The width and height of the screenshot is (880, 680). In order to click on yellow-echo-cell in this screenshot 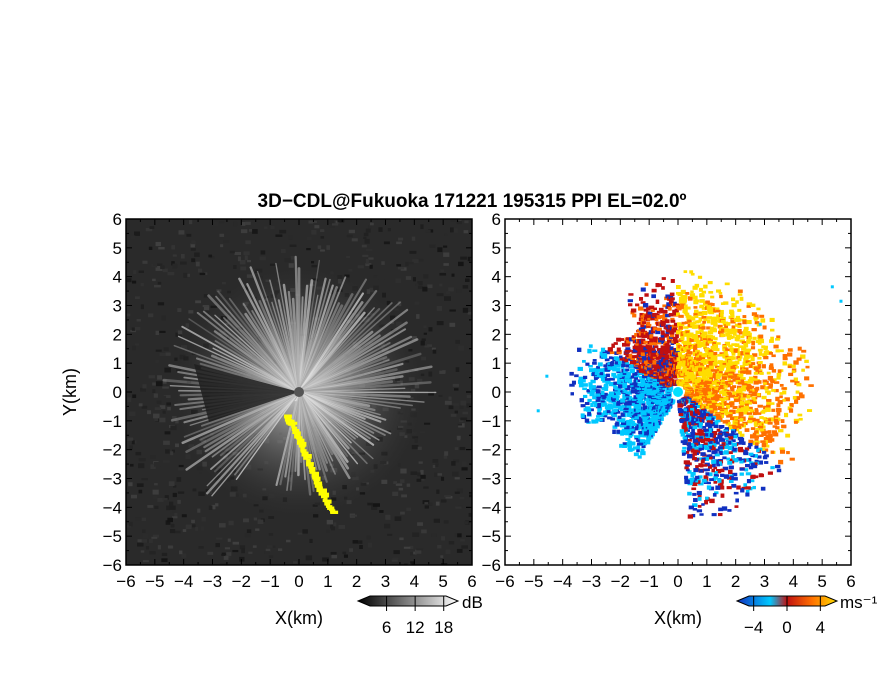, I will do `click(334, 512)`.